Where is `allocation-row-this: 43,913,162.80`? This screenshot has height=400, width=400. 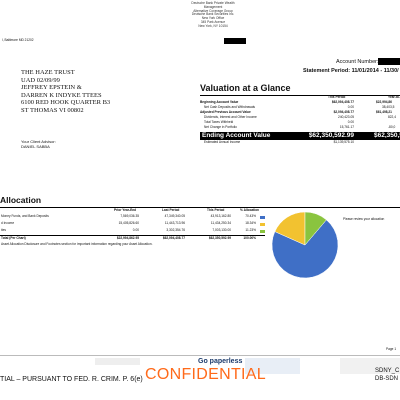 allocation-row-this: 43,913,162.80 is located at coordinates (220, 216).